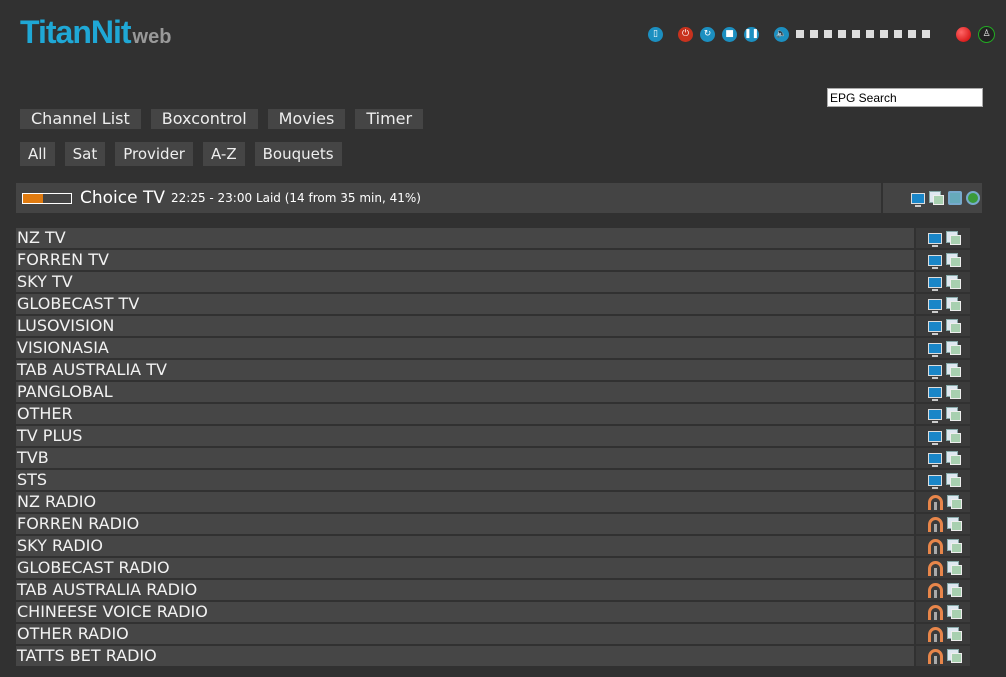 The height and width of the screenshot is (677, 1006). What do you see at coordinates (729, 34) in the screenshot?
I see `stop-icon: ■` at bounding box center [729, 34].